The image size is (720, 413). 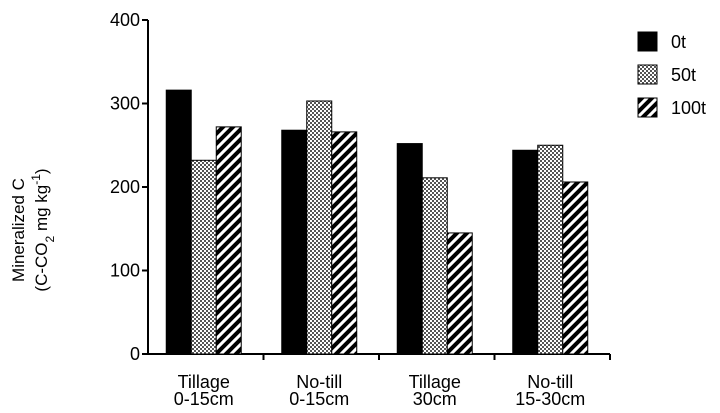 I want to click on legend-label-100t: 100t, so click(x=688, y=108).